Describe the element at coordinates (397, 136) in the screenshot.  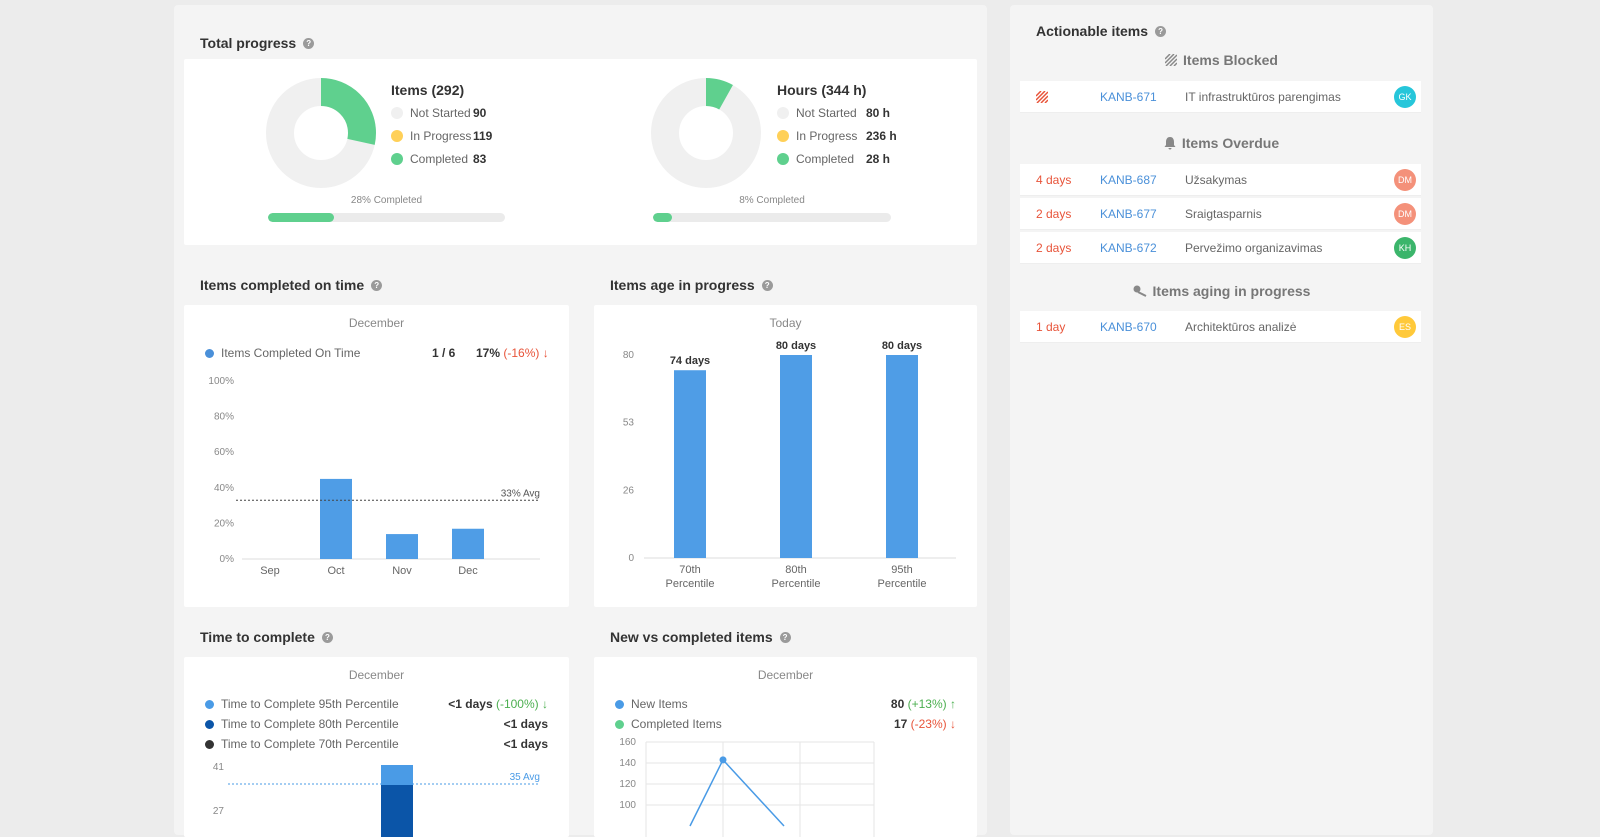
I see `in-progress-dot` at that location.